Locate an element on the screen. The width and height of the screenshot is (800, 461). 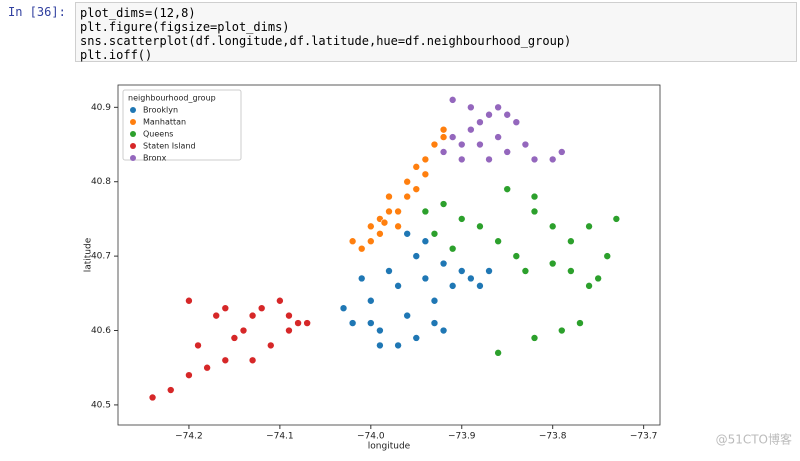
y-tick-label: 40.7 is located at coordinates (101, 257).